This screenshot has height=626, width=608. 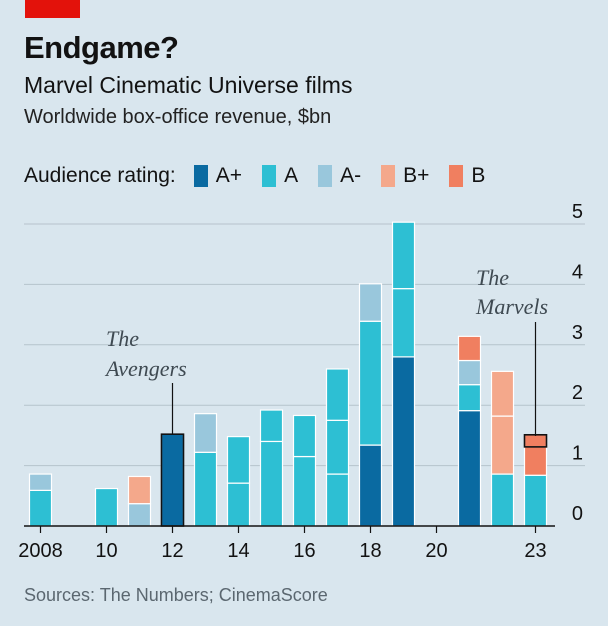 I want to click on annotation-label: Marvels, so click(x=511, y=306).